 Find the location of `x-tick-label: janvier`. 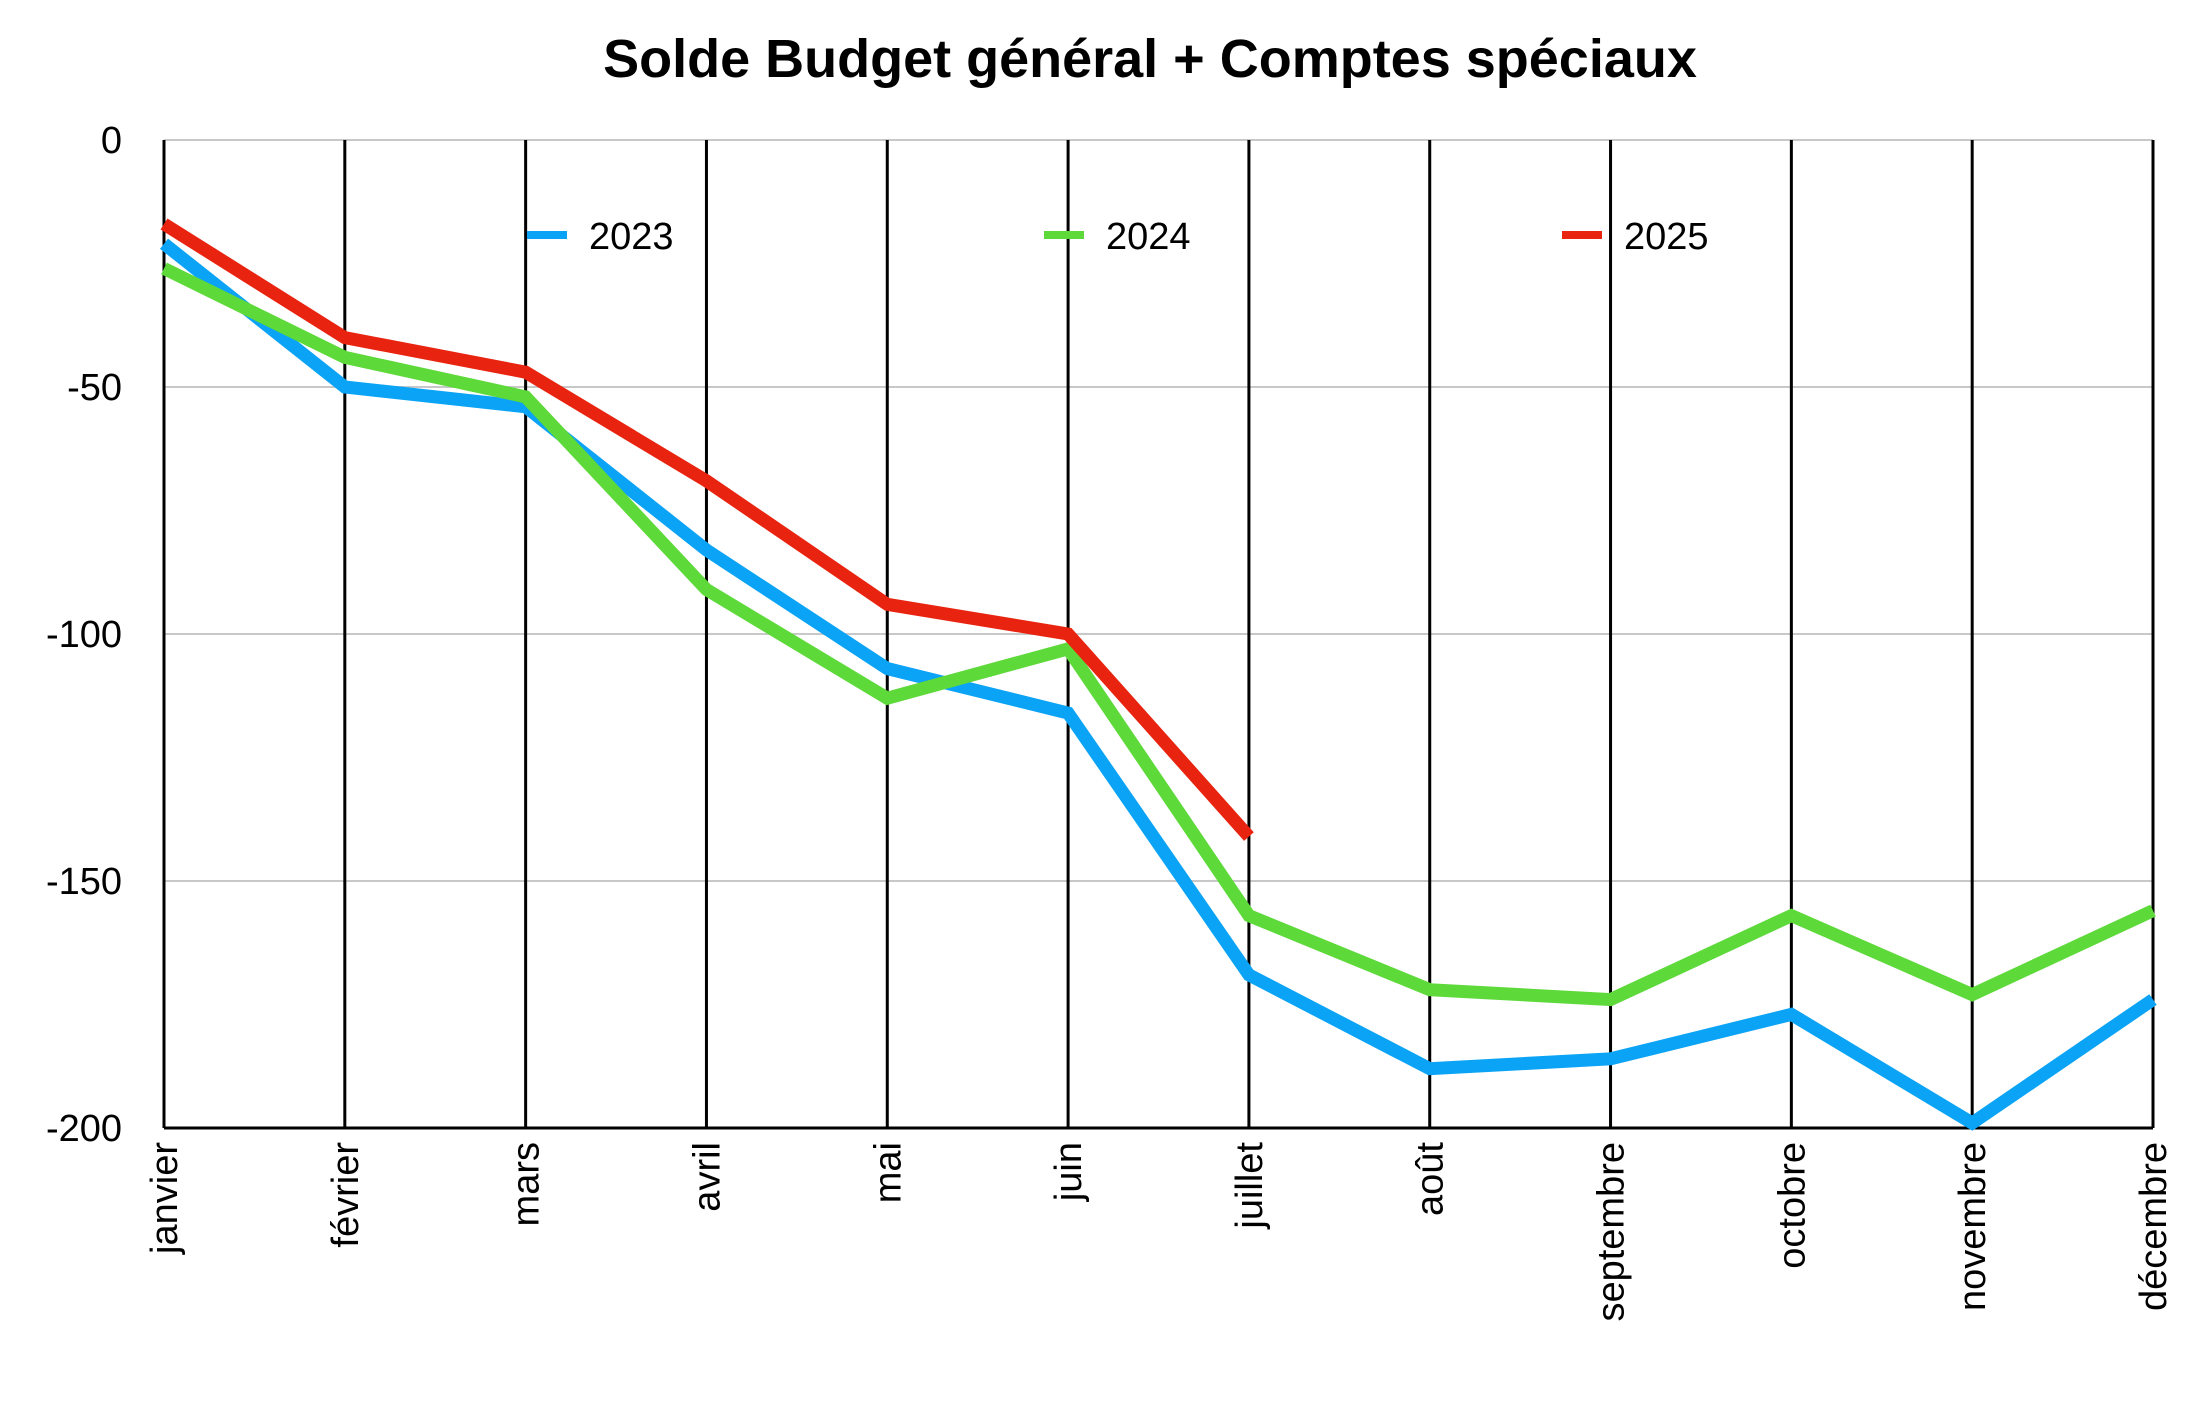

x-tick-label: janvier is located at coordinates (165, 1198).